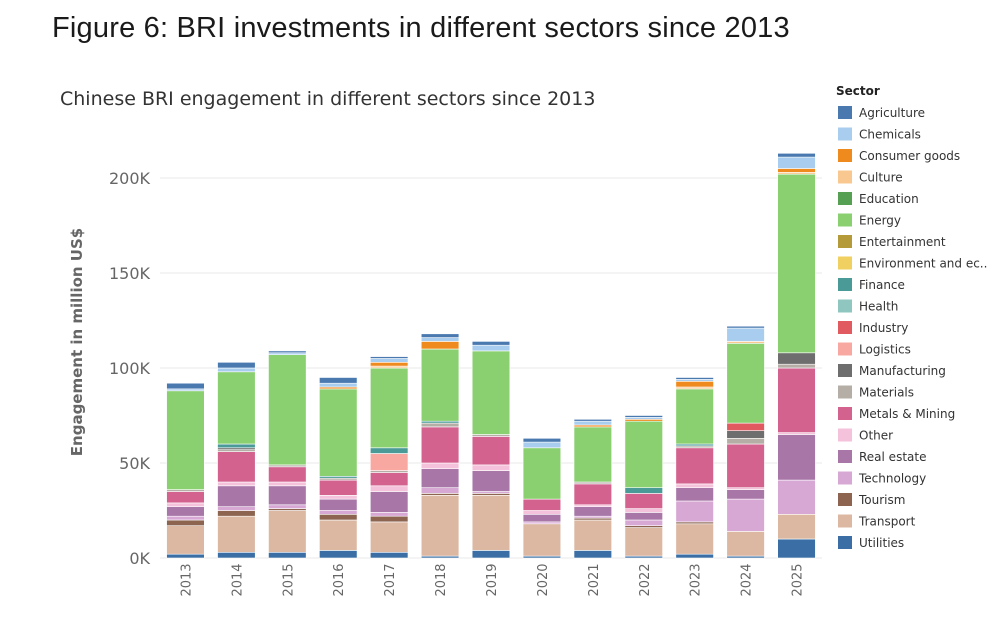 Image resolution: width=997 pixels, height=627 pixels. I want to click on bar-stack-2020, so click(542, 498).